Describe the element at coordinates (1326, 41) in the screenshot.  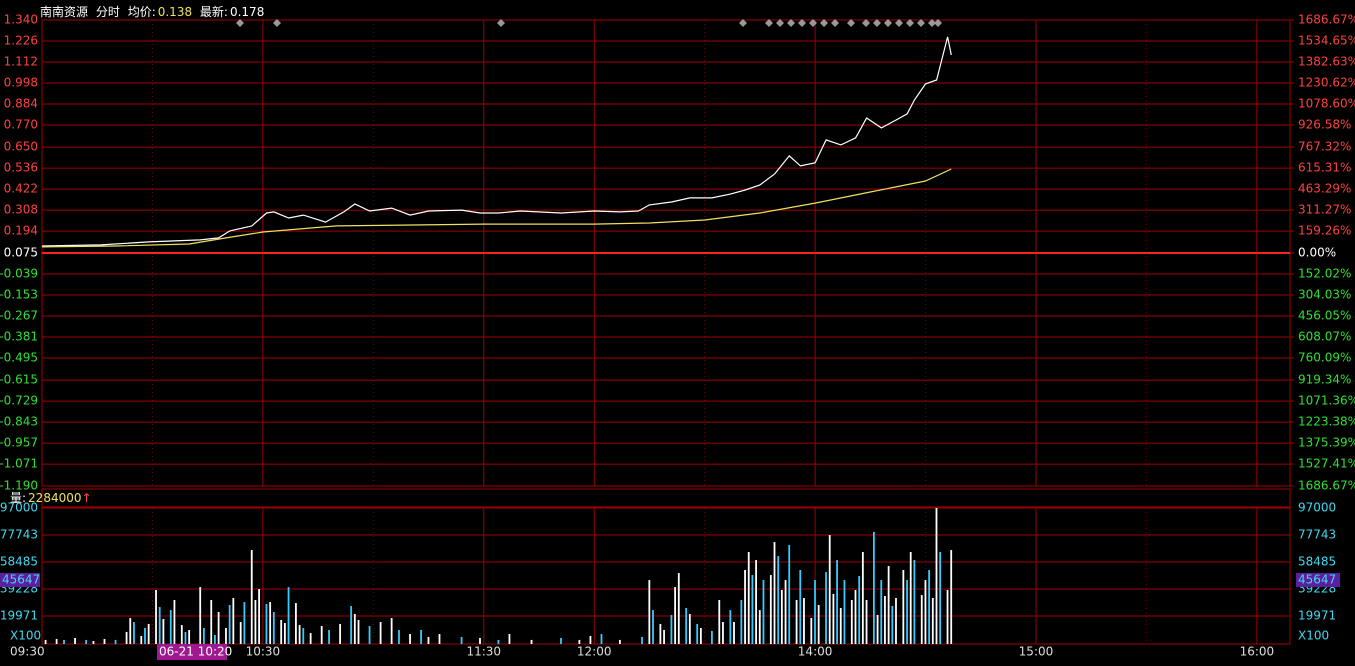
I see `y2-tick-label: 1534.65%` at that location.